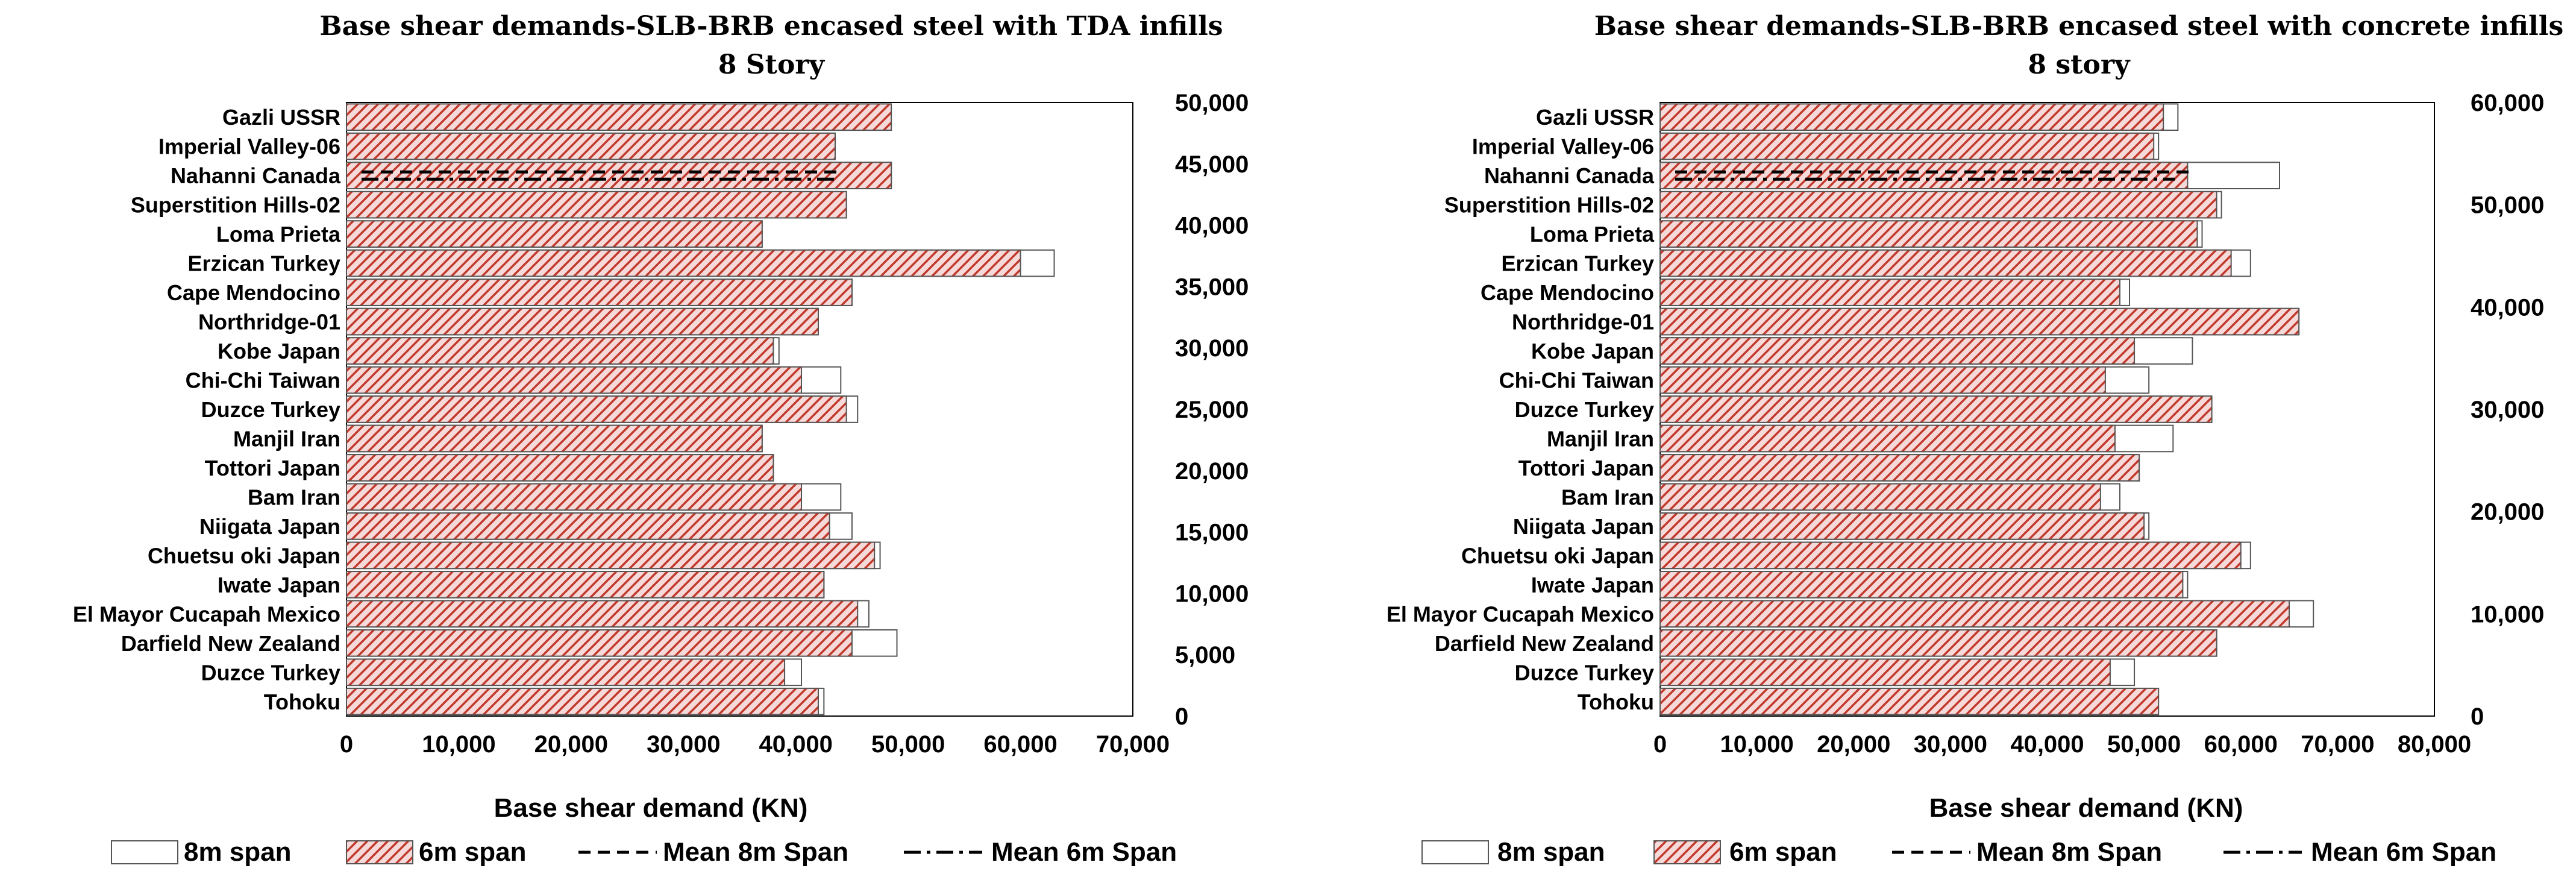 The image size is (2576, 874). What do you see at coordinates (1551, 852) in the screenshot?
I see `legend-2-label-8m: 8m span` at bounding box center [1551, 852].